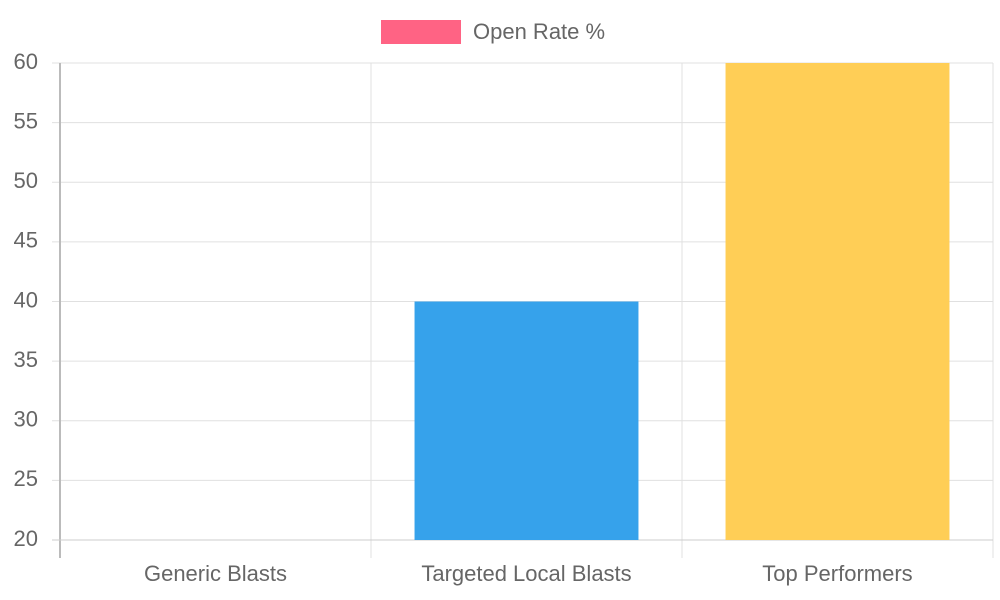 The height and width of the screenshot is (600, 1000). What do you see at coordinates (421, 32) in the screenshot?
I see `legend-swatch` at bounding box center [421, 32].